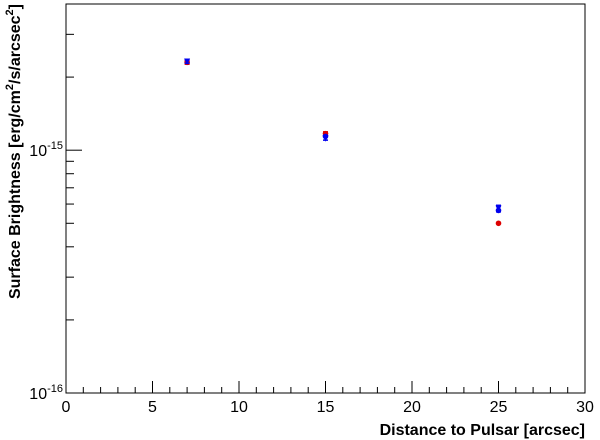 This screenshot has width=600, height=440. I want to click on y-axis-title: Surface Brightness [erg/cm2/s/arcsec2], so click(14, 151).